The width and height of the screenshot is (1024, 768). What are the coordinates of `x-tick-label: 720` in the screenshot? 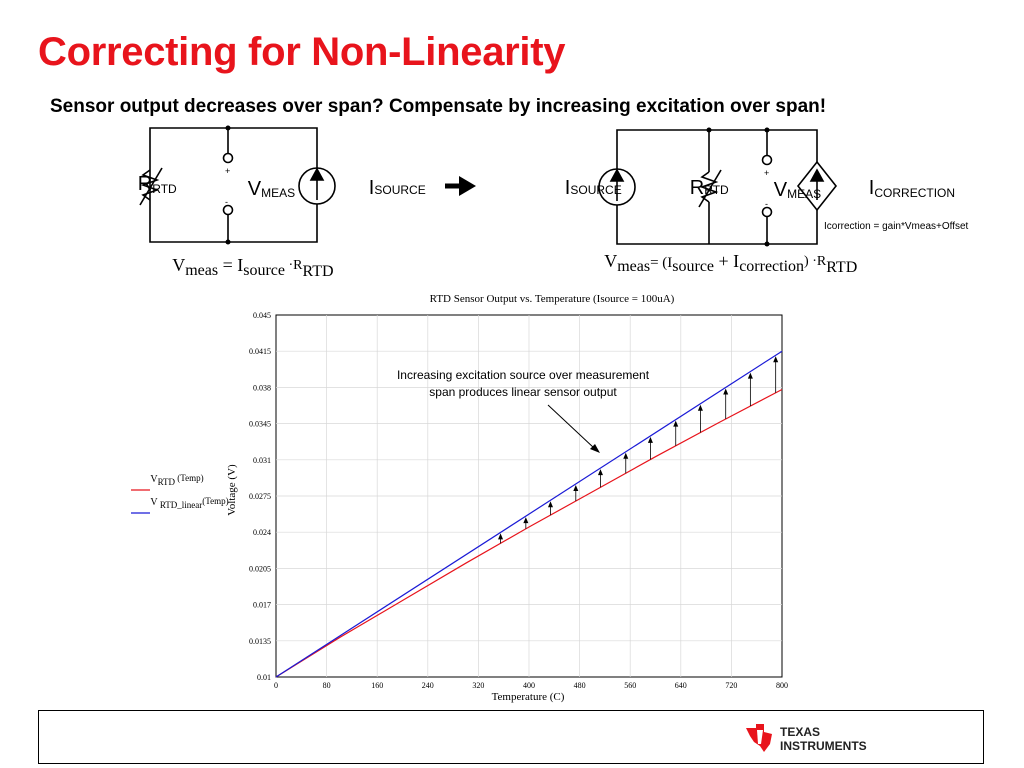 It's located at (731, 685).